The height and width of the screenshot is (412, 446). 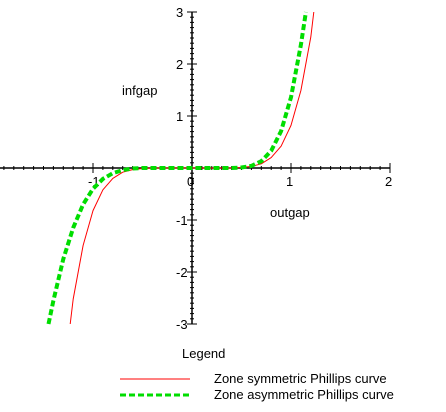 I want to click on legend-title: Legend, so click(x=203, y=353).